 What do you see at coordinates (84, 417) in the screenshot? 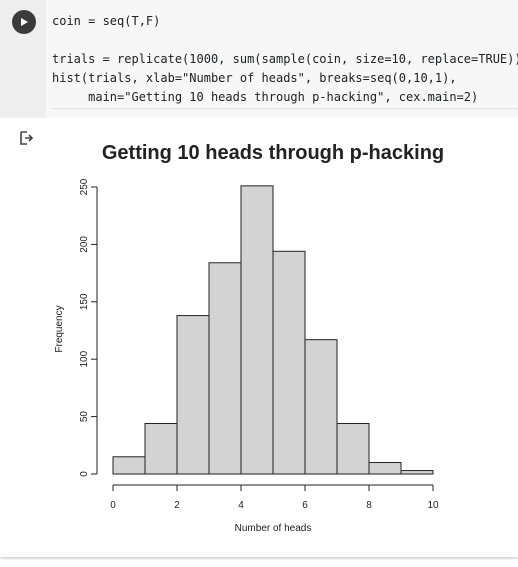
I see `y-tick-label: 50` at bounding box center [84, 417].